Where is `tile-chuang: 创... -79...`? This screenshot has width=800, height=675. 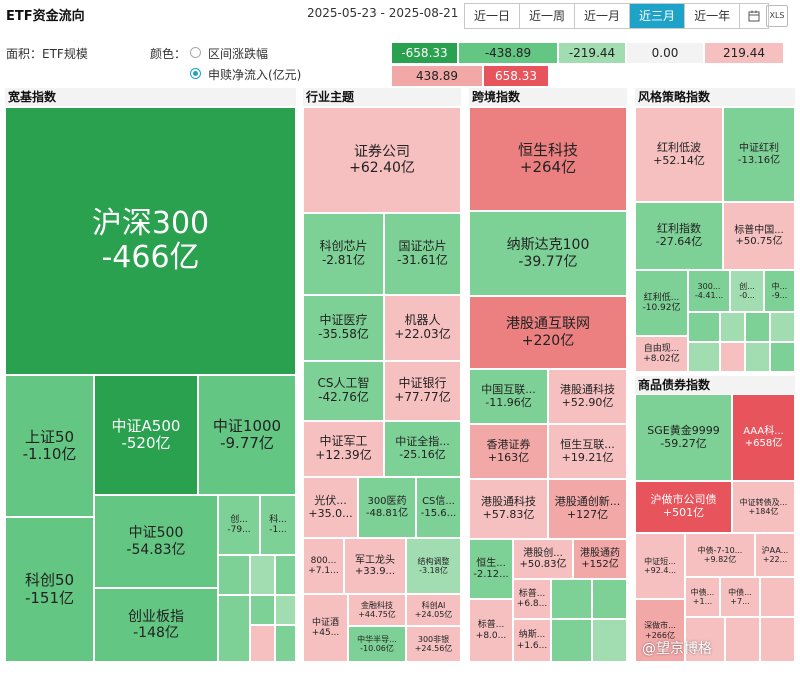 tile-chuang: 创... -79... is located at coordinates (239, 525).